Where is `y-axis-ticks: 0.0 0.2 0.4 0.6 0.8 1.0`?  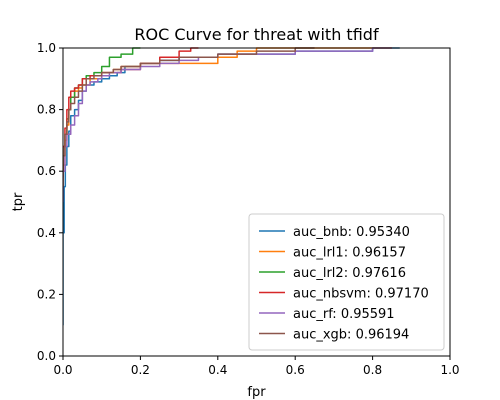
y-axis-ticks: 0.0 0.2 0.4 0.6 0.8 1.0 is located at coordinates (50, 202).